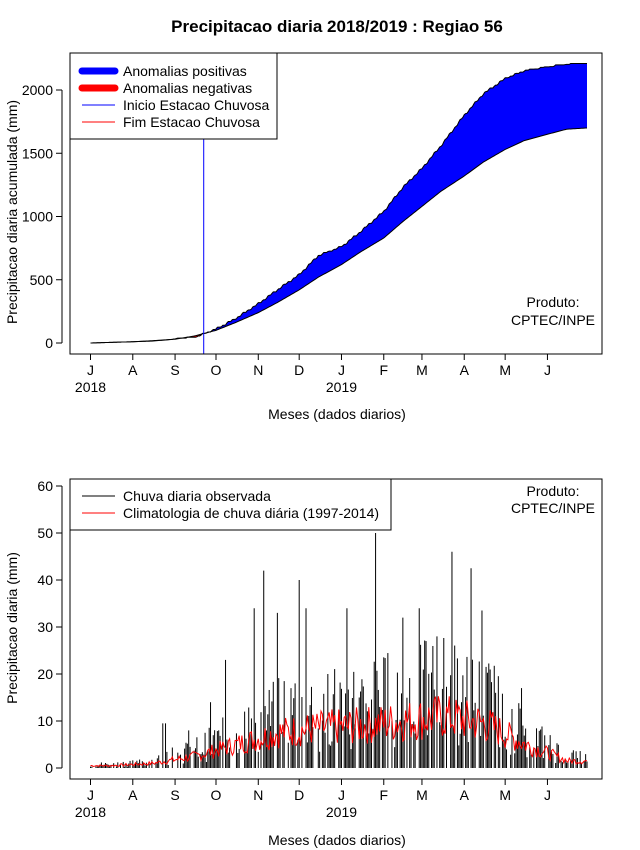 The image size is (640, 850). What do you see at coordinates (553, 508) in the screenshot?
I see `bottom-credit-line-2: CPTEC/INPE` at bounding box center [553, 508].